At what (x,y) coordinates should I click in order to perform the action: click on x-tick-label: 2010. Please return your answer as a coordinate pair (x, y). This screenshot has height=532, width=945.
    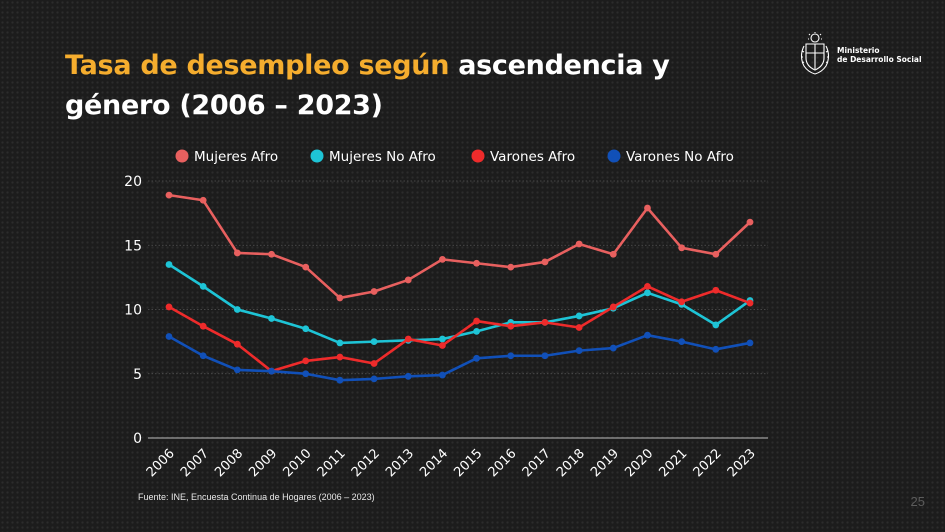
    Looking at the image, I should click on (298, 463).